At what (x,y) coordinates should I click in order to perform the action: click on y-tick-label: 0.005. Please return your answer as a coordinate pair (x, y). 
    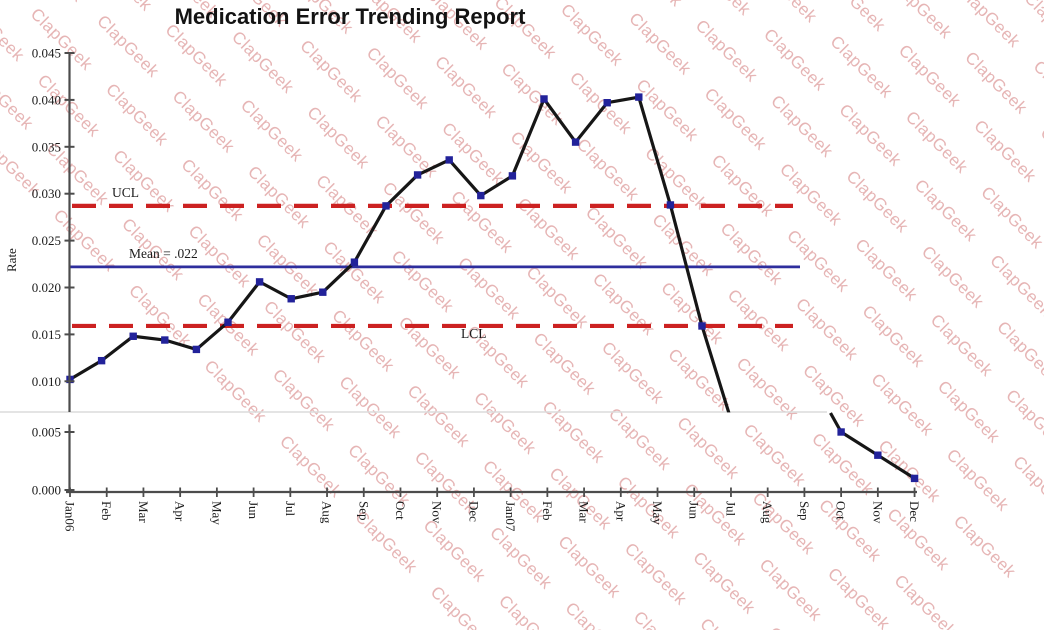
    Looking at the image, I should click on (46, 432).